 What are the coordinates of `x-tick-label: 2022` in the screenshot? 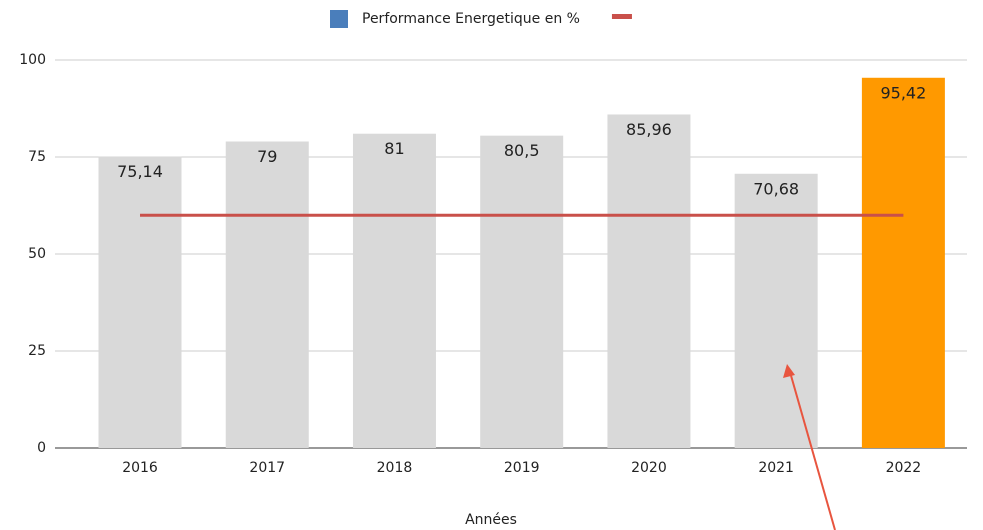 It's located at (904, 468).